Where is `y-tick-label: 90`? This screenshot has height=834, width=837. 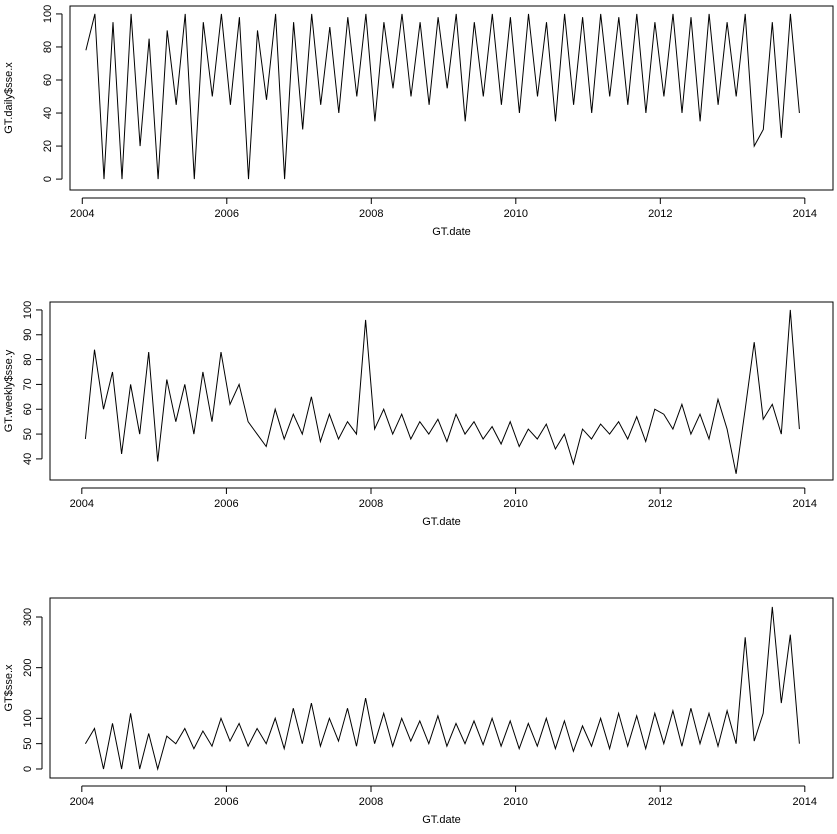
y-tick-label: 90 is located at coordinates (28, 335).